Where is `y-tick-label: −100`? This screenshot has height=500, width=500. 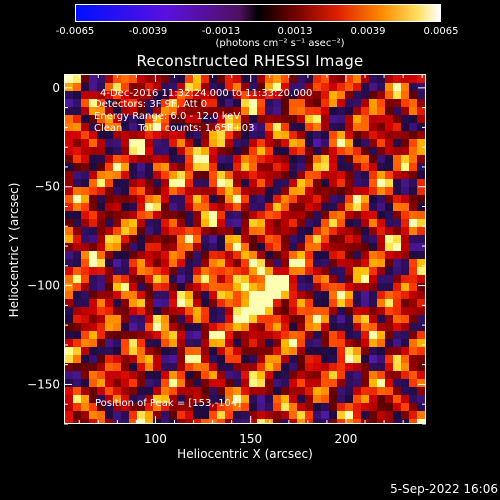
y-tick-label: −100 is located at coordinates (43, 286).